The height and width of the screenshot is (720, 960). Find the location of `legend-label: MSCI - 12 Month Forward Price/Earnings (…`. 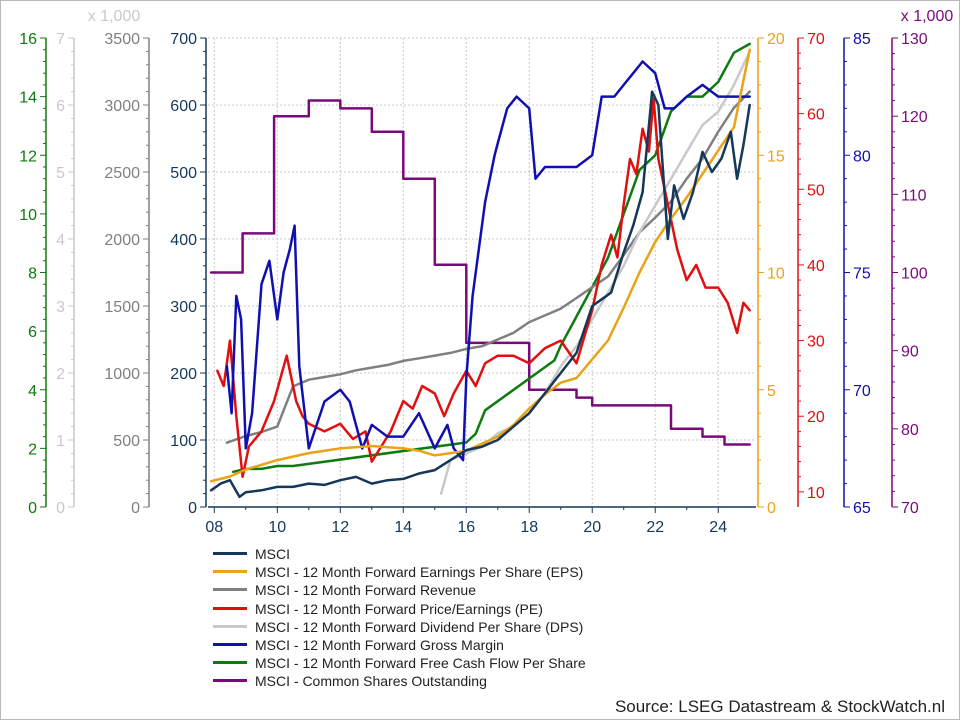

legend-label: MSCI - 12 Month Forward Price/Earnings (… is located at coordinates (399, 608).